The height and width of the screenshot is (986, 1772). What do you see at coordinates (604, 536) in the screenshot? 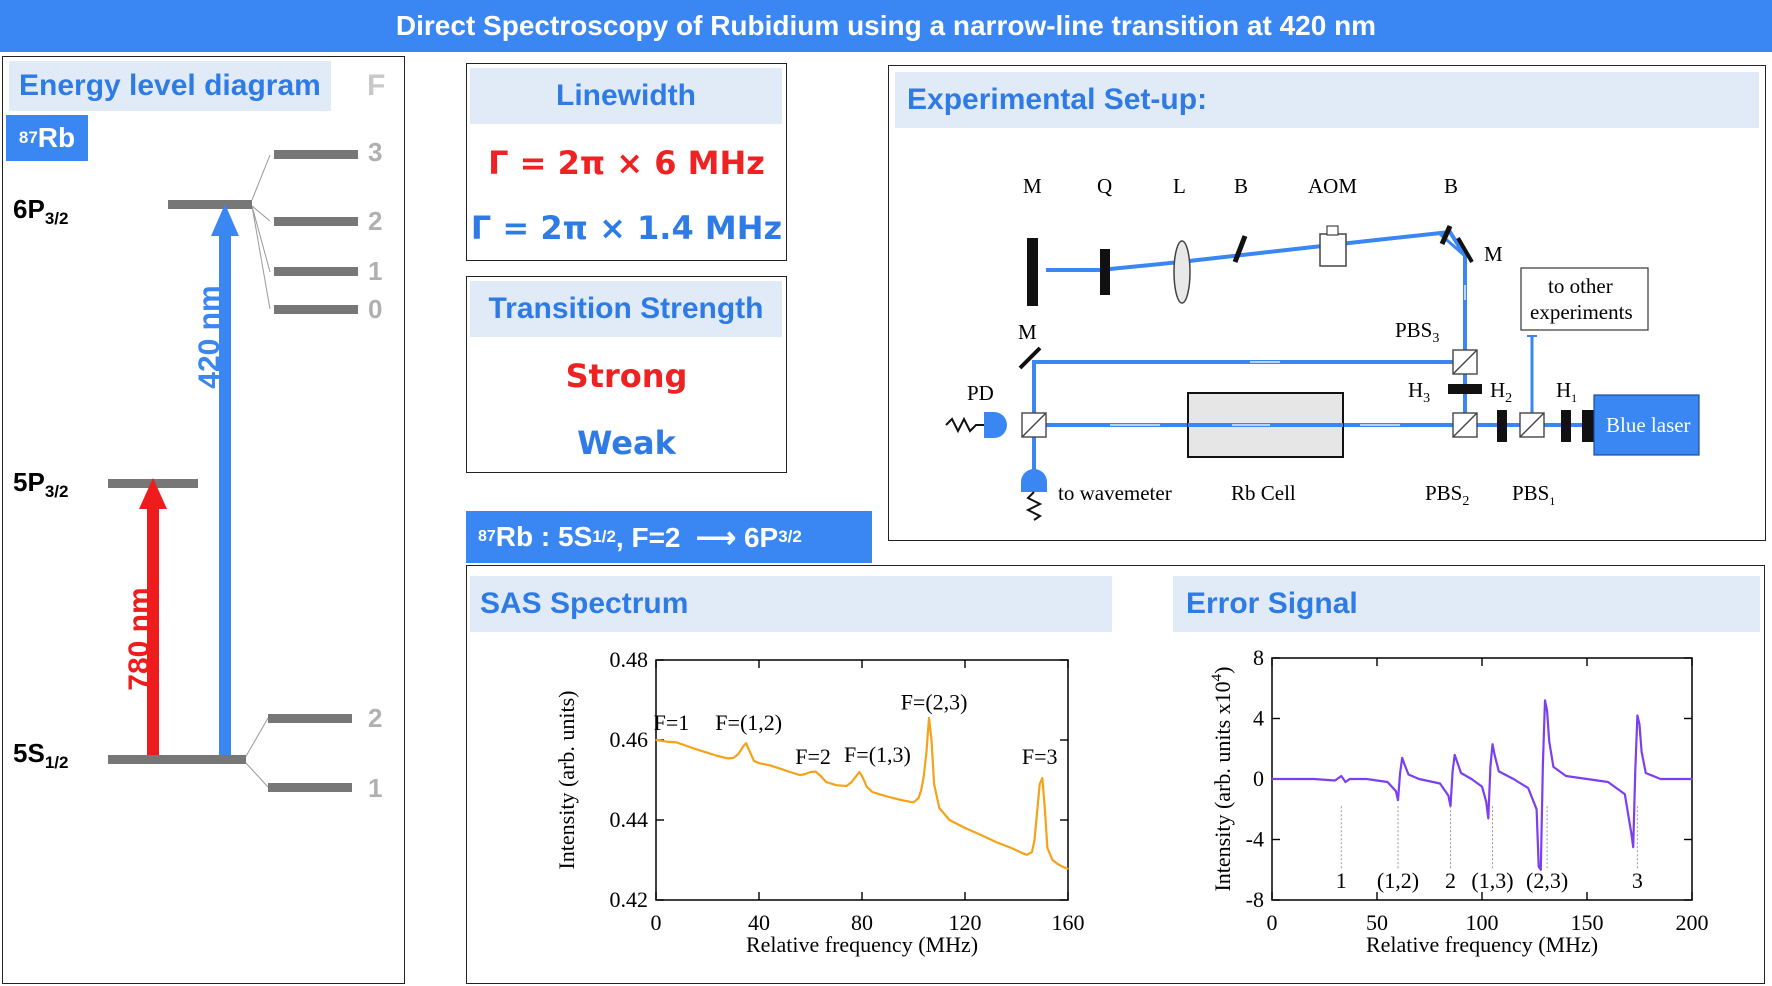
I see `transition-lower-sub: 1/2` at bounding box center [604, 536].